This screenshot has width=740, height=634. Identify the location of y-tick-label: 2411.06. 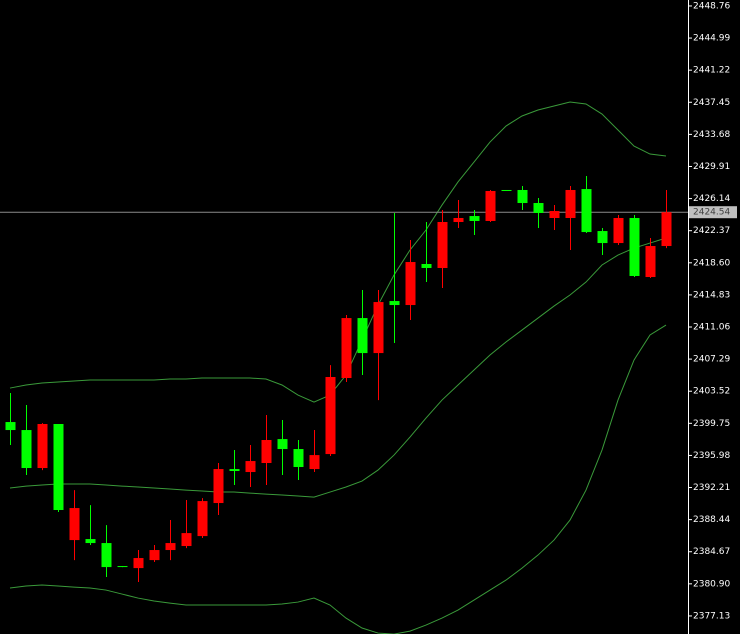
(711, 328).